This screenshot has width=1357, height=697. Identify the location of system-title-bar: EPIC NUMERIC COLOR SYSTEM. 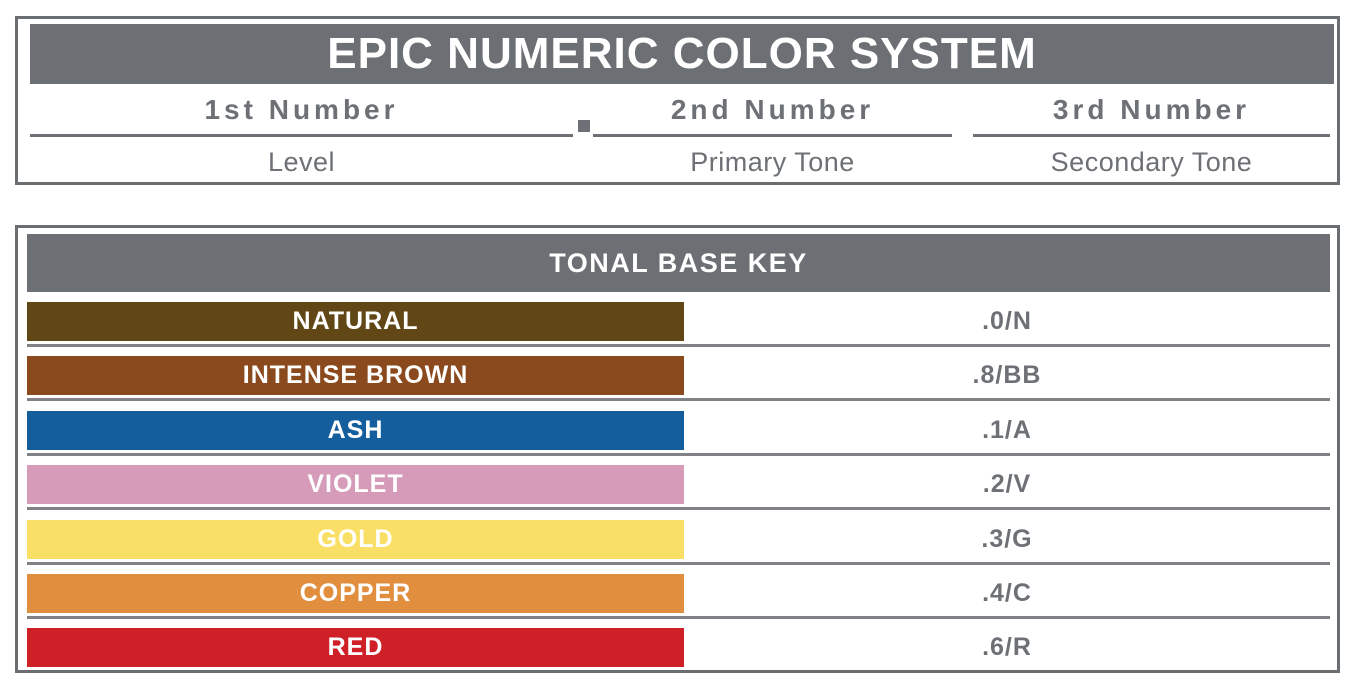
(682, 54).